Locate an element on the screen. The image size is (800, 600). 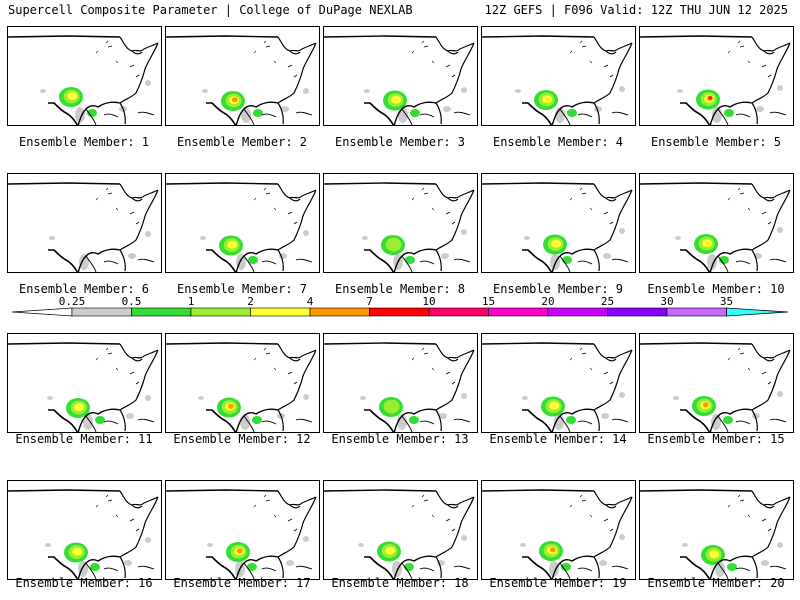
colorbar-tick-label: 2 is located at coordinates (250, 301).